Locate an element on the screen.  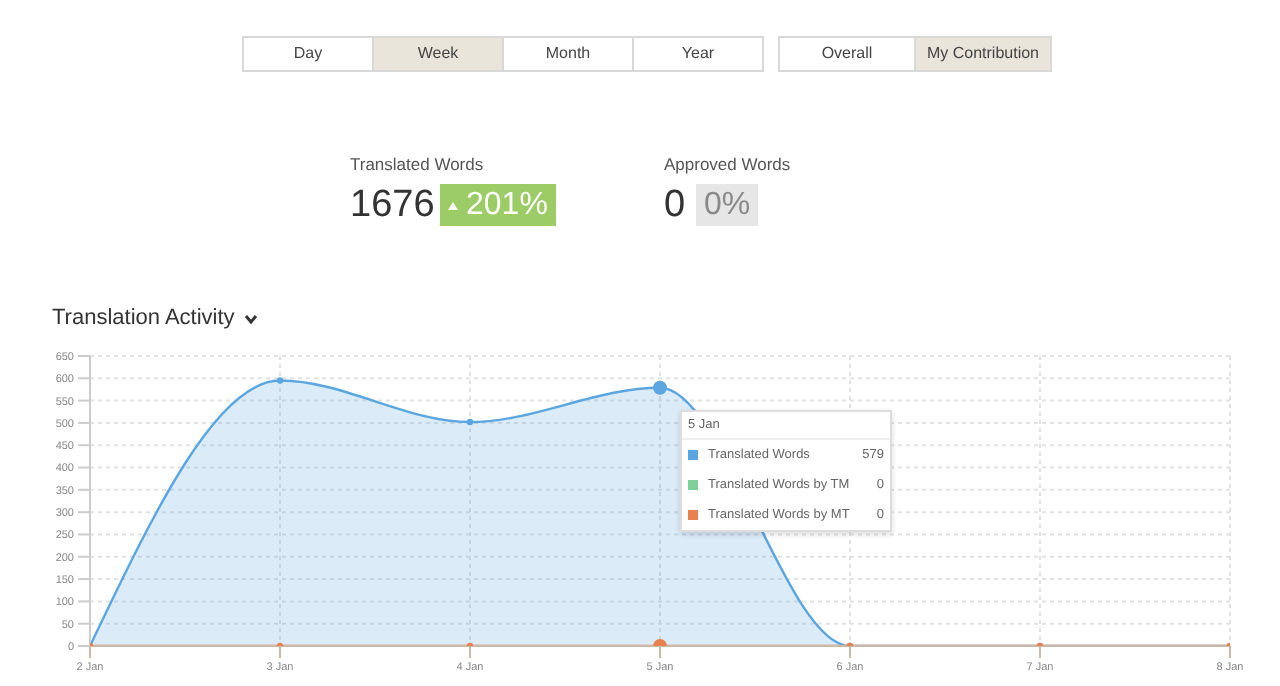
text: Translated Words is located at coordinates (417, 164).